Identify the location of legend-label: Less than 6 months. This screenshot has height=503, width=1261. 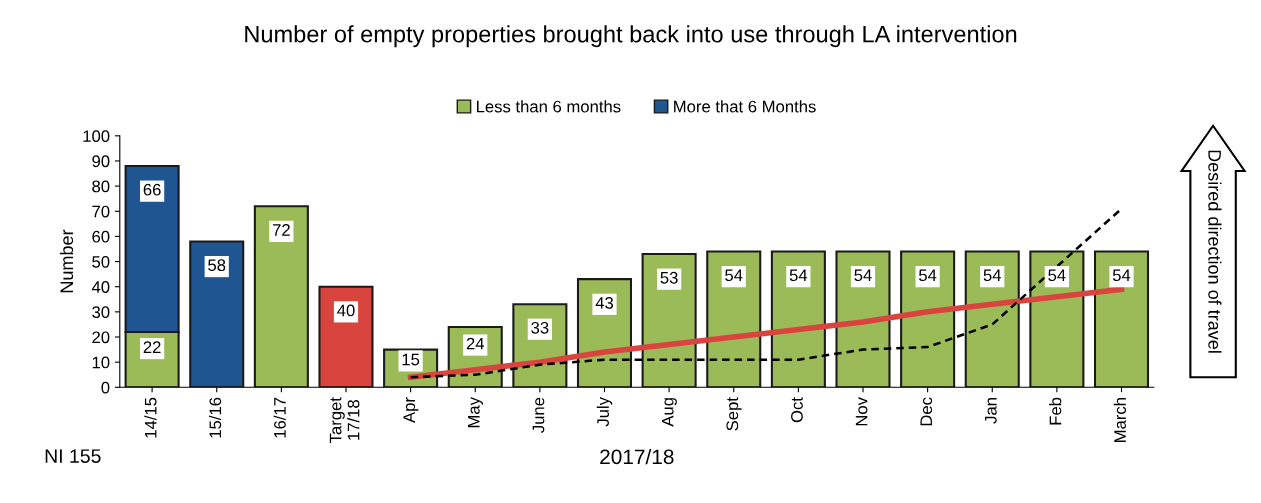
(548, 106).